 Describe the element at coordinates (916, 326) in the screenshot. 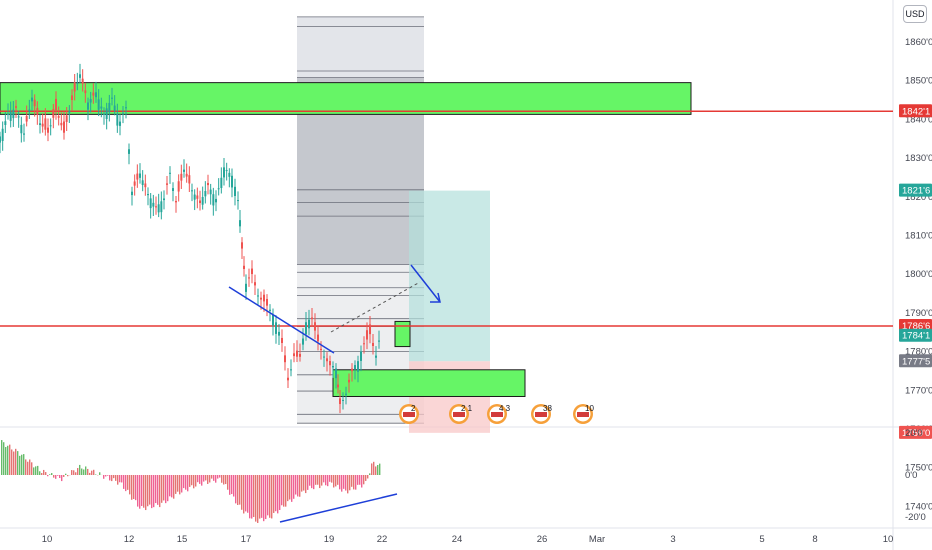

I see `price-tag-label: 1786'6` at that location.